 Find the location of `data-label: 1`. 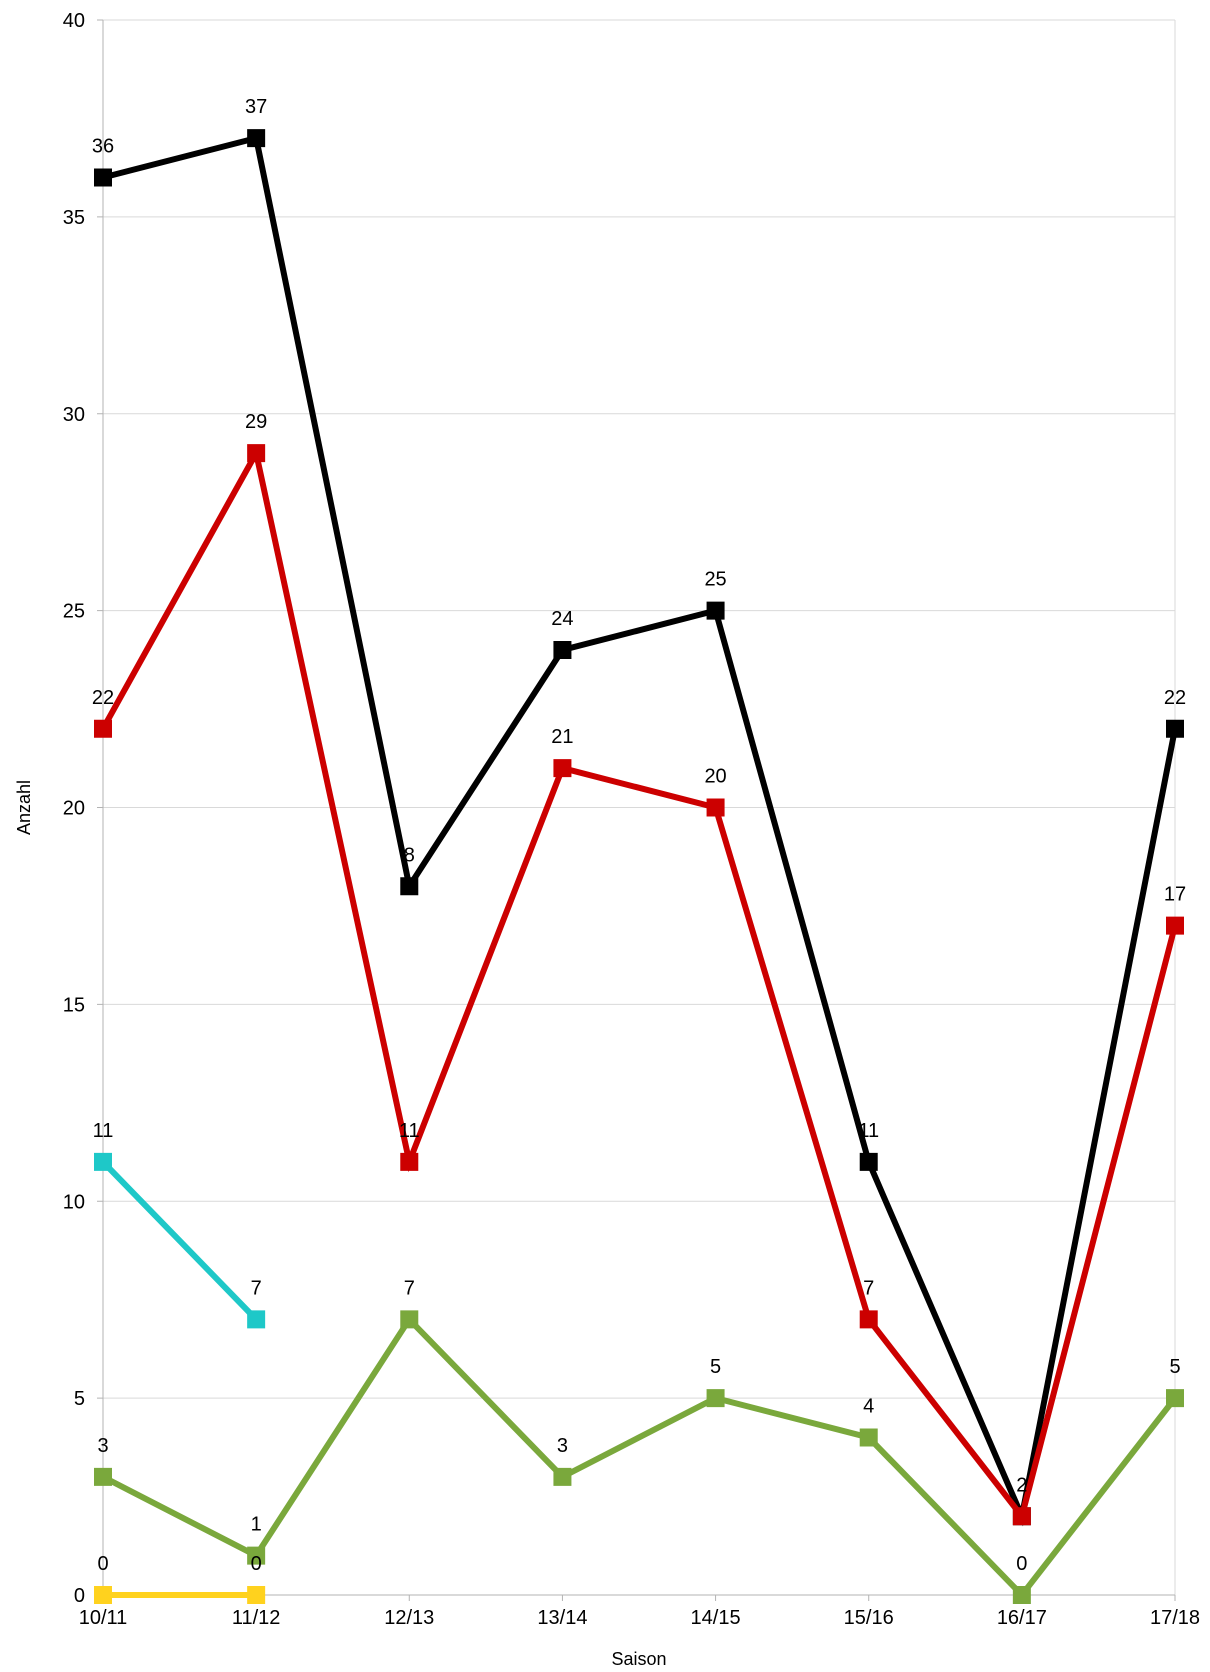

data-label: 1 is located at coordinates (256, 1525).